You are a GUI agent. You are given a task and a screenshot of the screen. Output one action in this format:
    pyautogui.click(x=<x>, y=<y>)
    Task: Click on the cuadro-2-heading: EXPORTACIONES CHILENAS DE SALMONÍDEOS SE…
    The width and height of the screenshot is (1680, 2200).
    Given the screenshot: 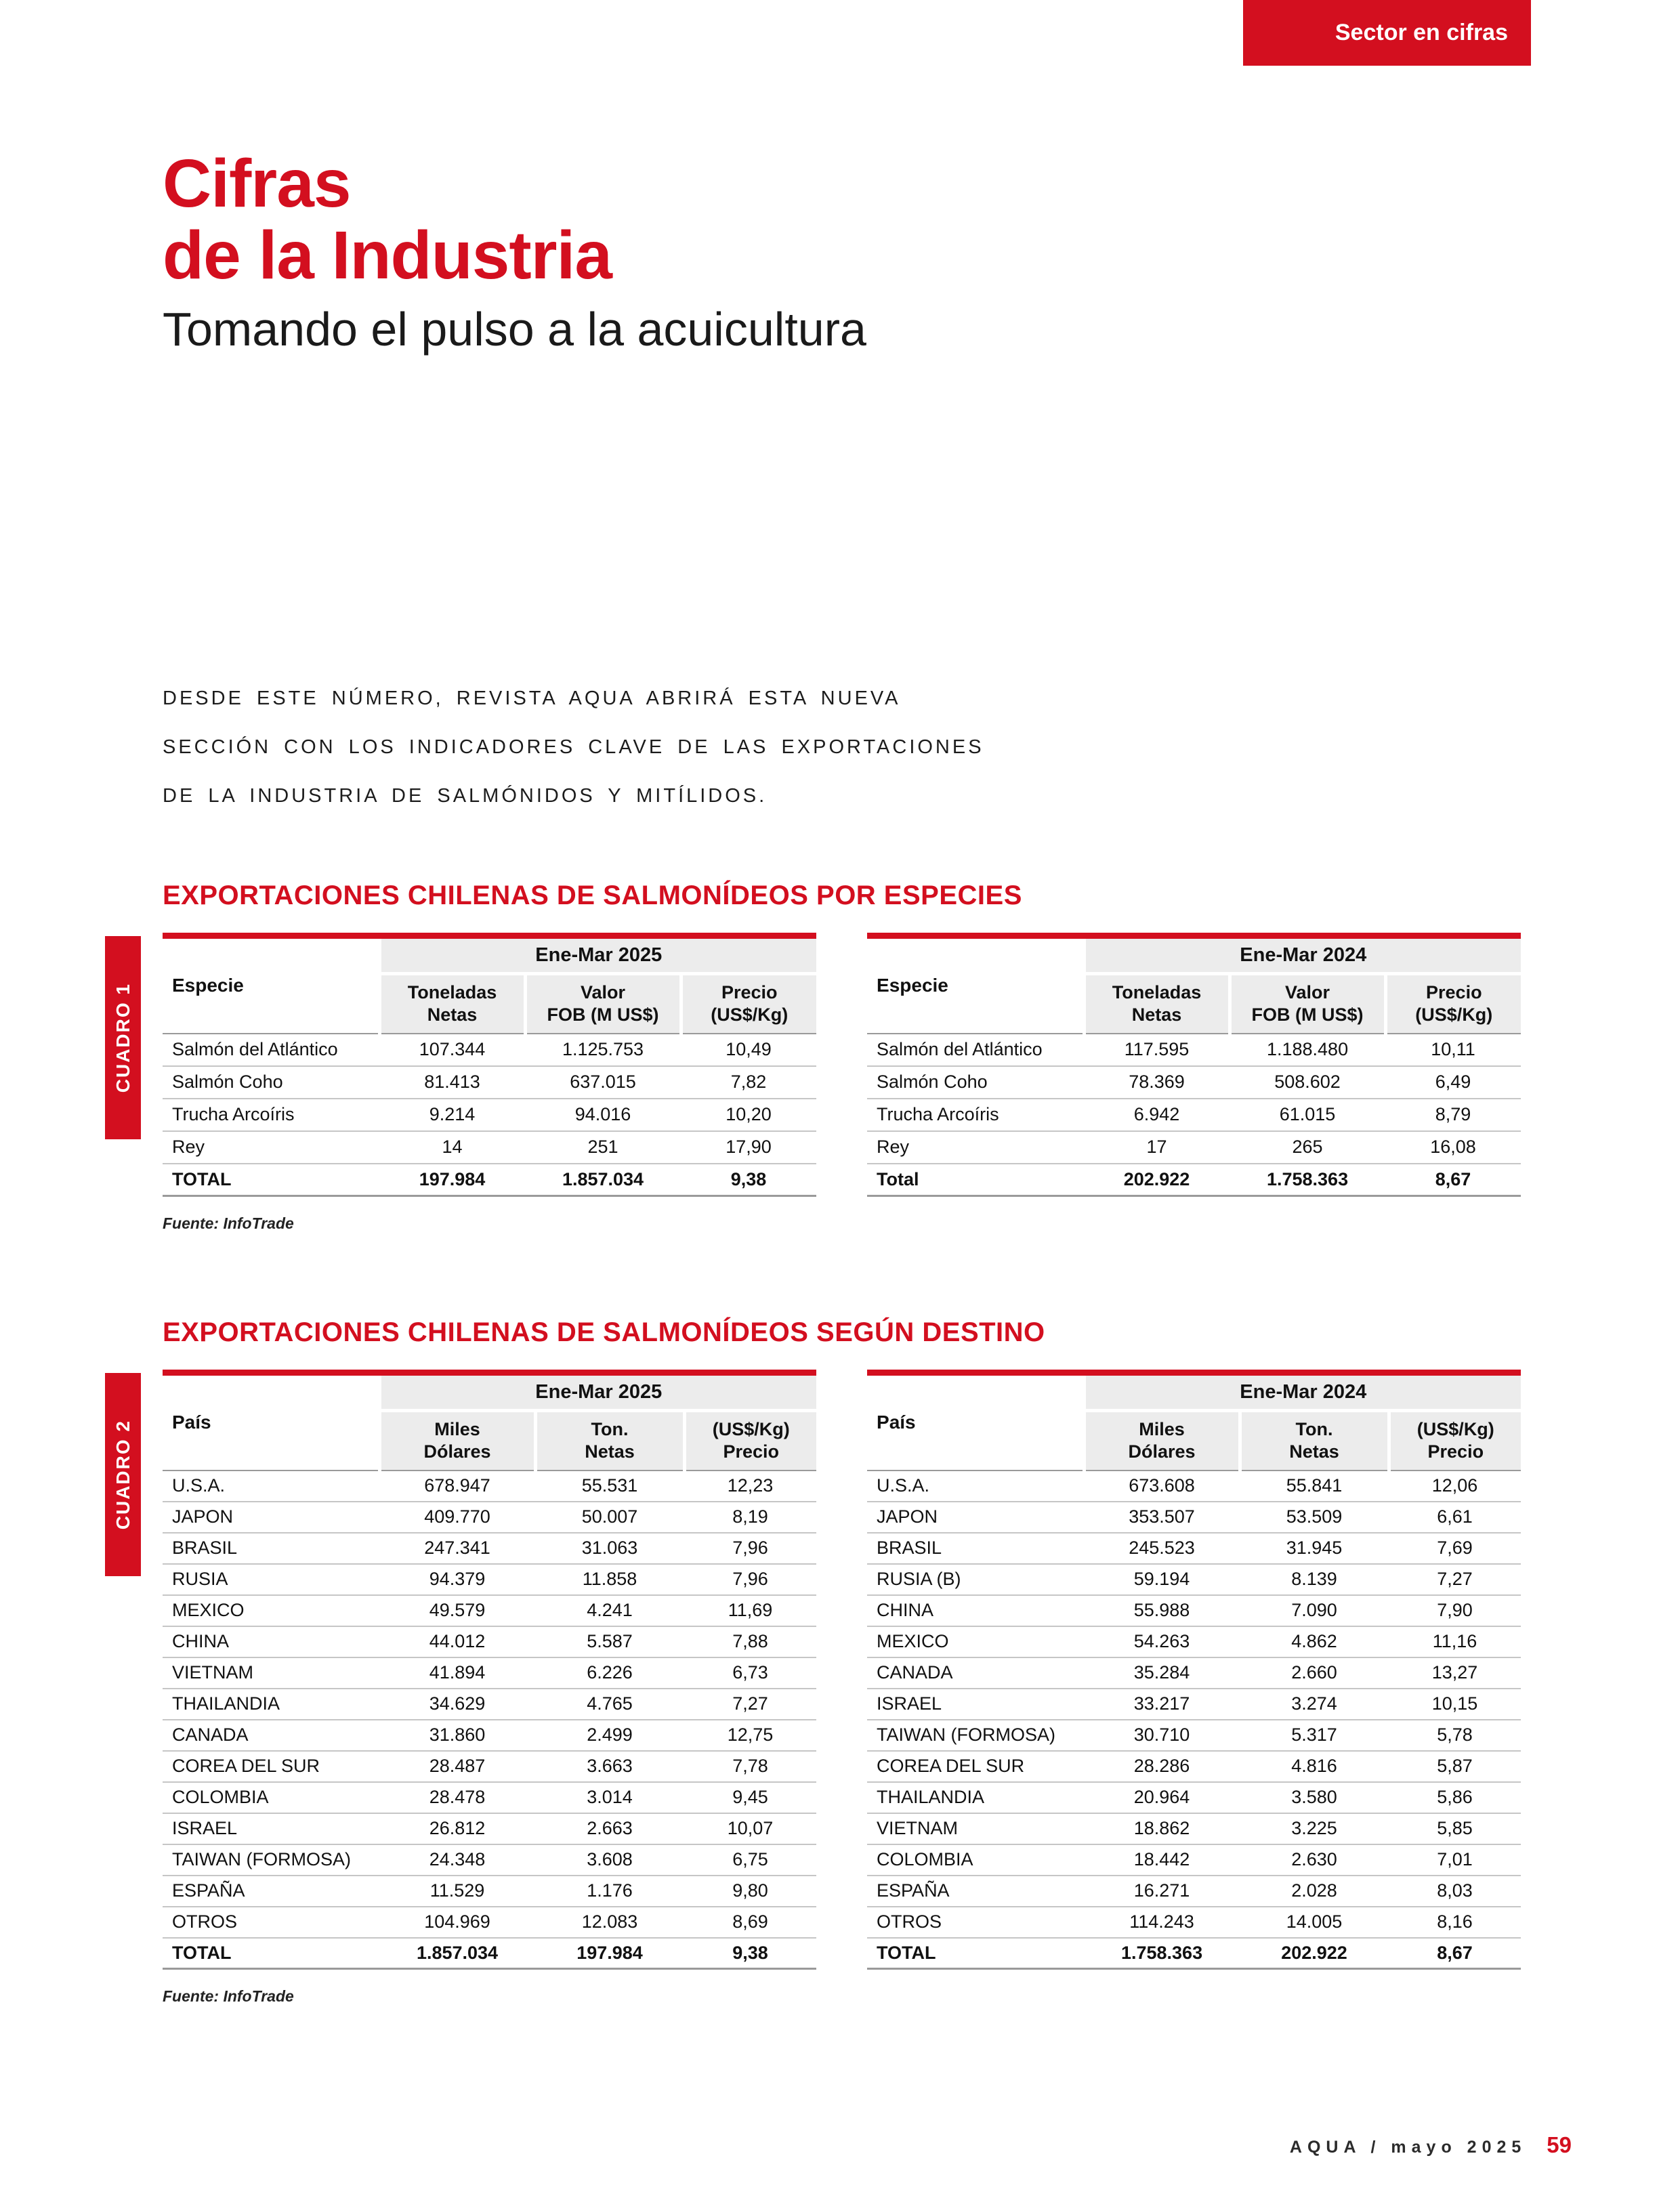 What is the action you would take?
    pyautogui.click(x=604, y=1332)
    